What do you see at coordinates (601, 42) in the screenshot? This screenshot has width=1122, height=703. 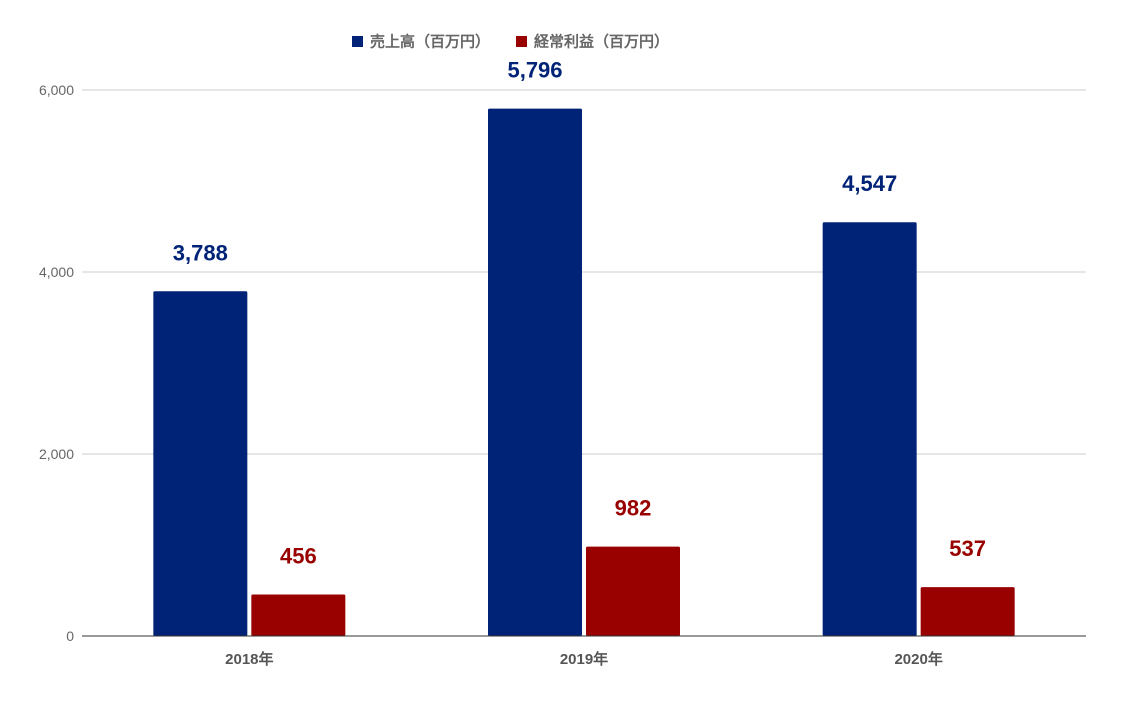 I see `legend-label: 経常利益（百万円）` at bounding box center [601, 42].